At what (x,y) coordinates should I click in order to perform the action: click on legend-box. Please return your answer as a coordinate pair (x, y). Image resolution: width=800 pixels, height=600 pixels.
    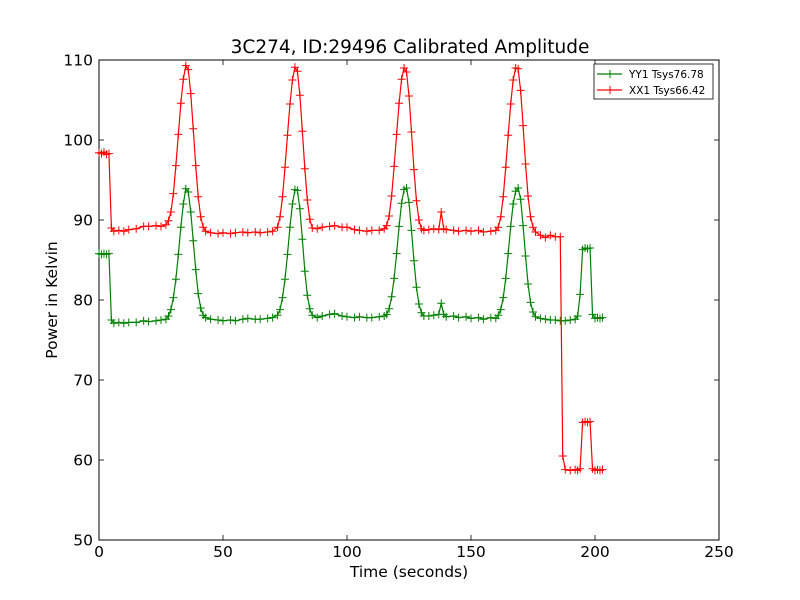
    Looking at the image, I should click on (653, 81).